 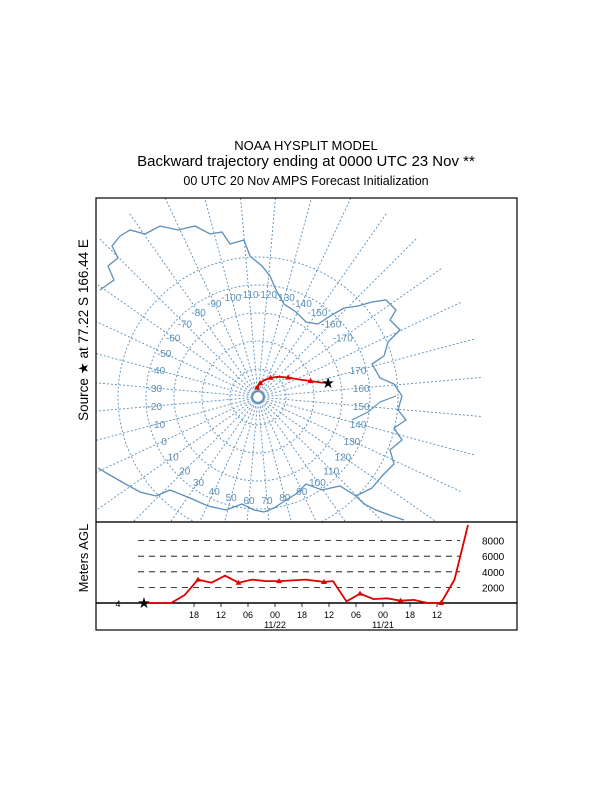 What do you see at coordinates (155, 407) in the screenshot?
I see `meridian-label: -20` at bounding box center [155, 407].